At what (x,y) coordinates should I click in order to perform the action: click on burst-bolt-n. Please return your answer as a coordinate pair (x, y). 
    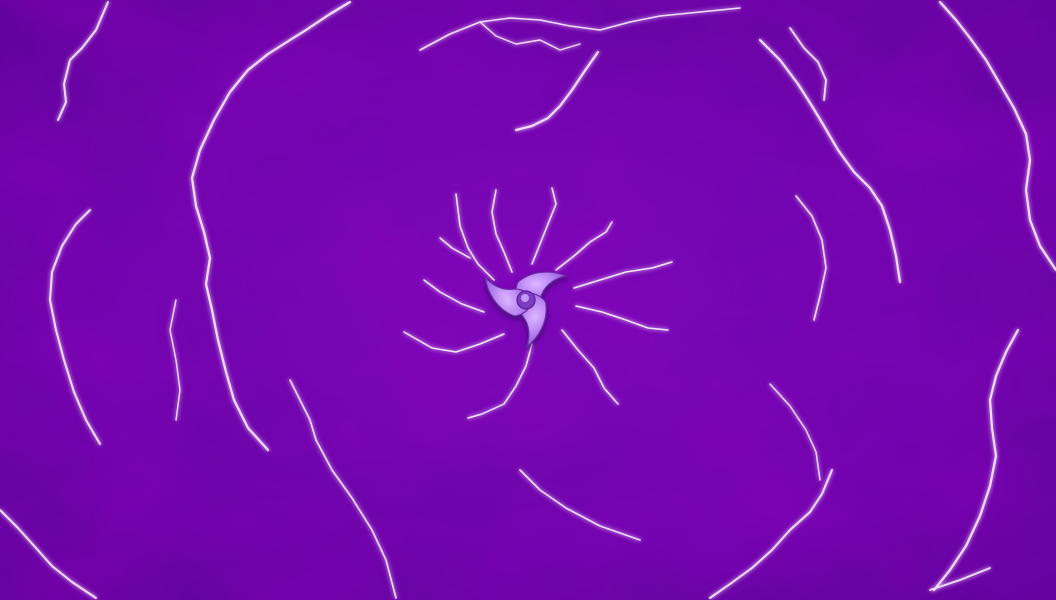
    Looking at the image, I should click on (502, 231).